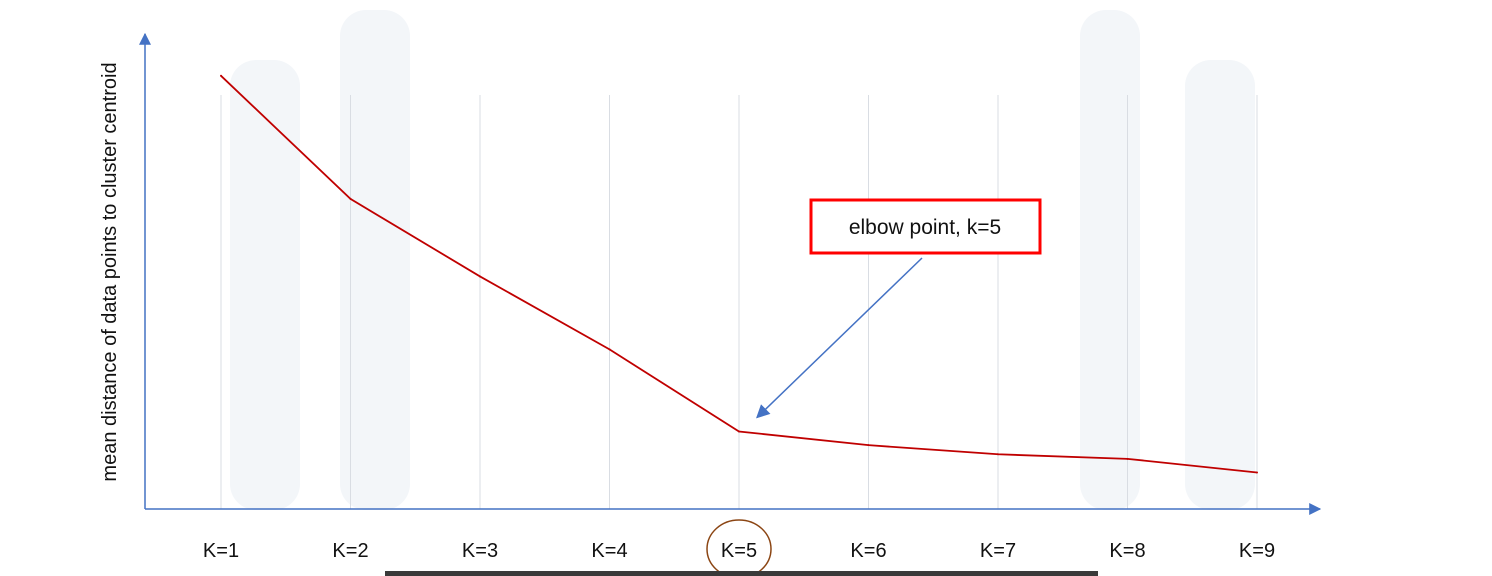  Describe the element at coordinates (739, 551) in the screenshot. I see `x-tick-label: K=5` at that location.